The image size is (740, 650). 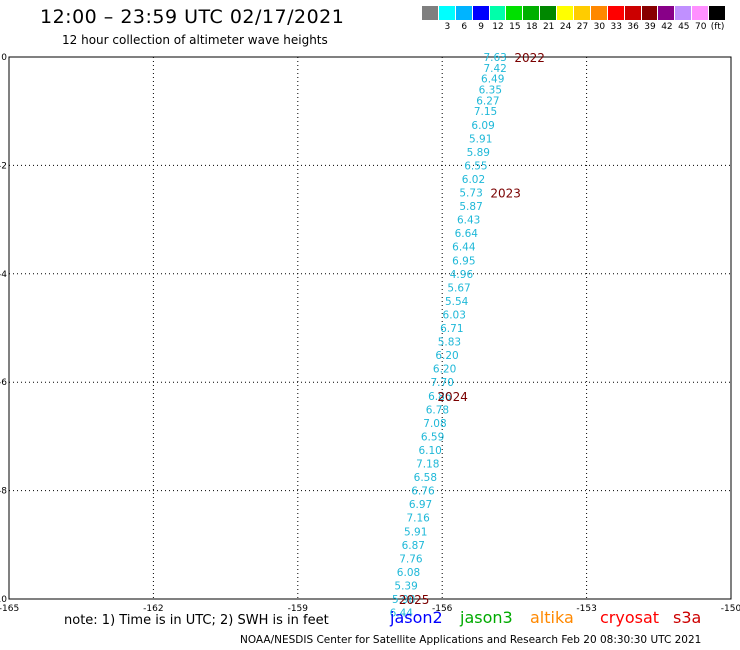 I want to click on x-tick-label: -162, so click(x=153, y=609).